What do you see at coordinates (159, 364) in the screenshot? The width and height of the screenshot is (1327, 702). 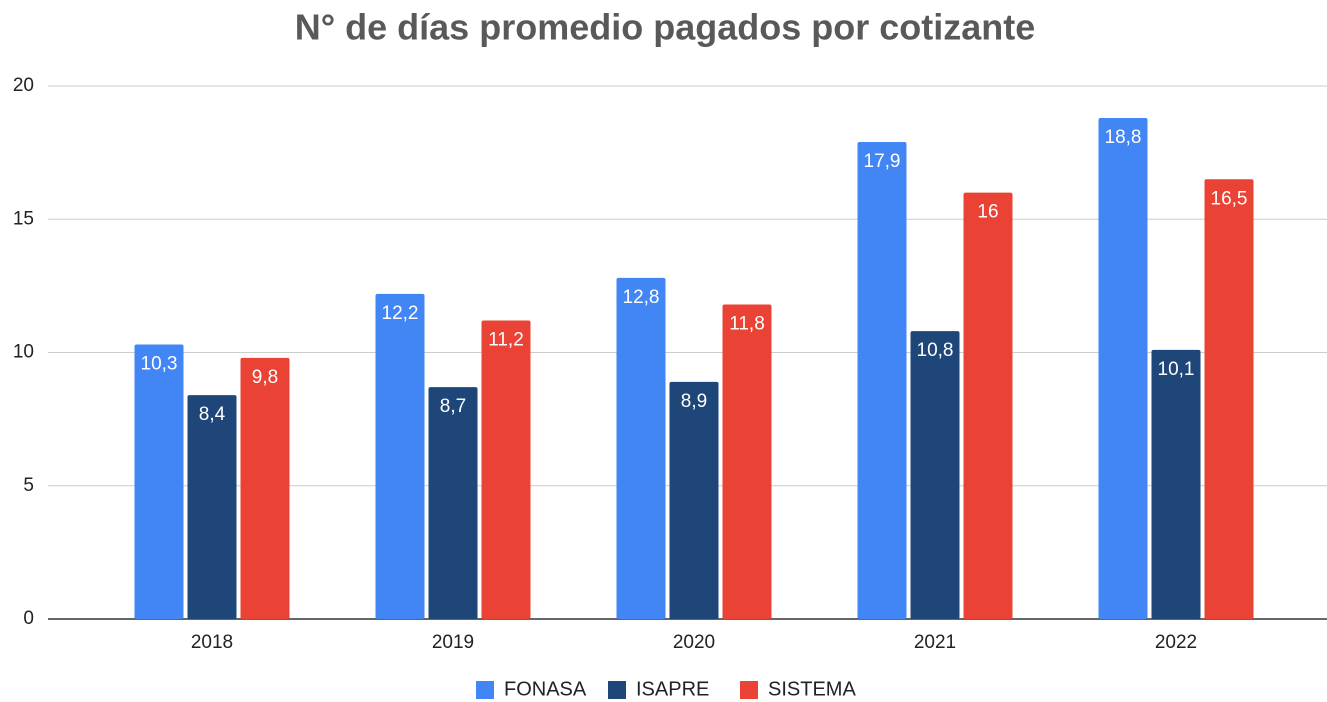 I see `data-label: 10,3` at bounding box center [159, 364].